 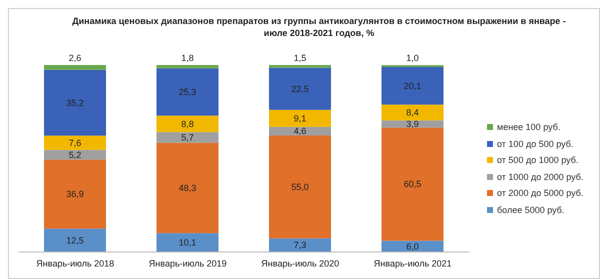 I want to click on data-label: 10,1, so click(x=187, y=243).